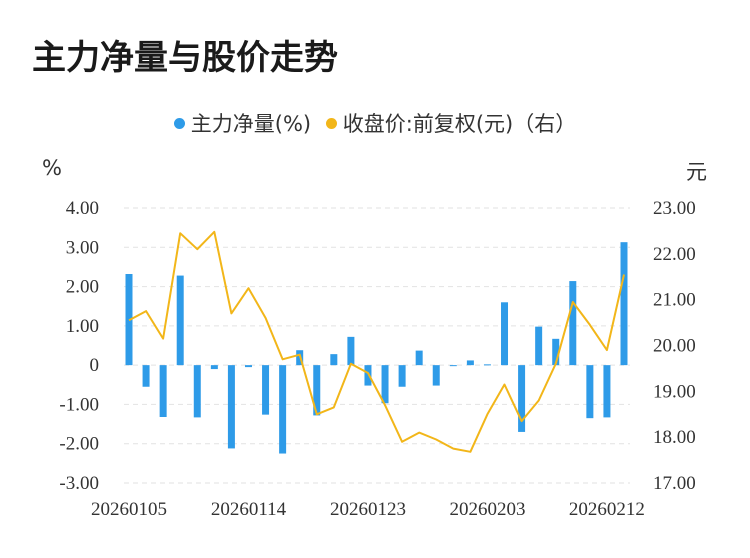  Describe the element at coordinates (82, 208) in the screenshot. I see `left-axis-tick-label: 4.00` at that location.